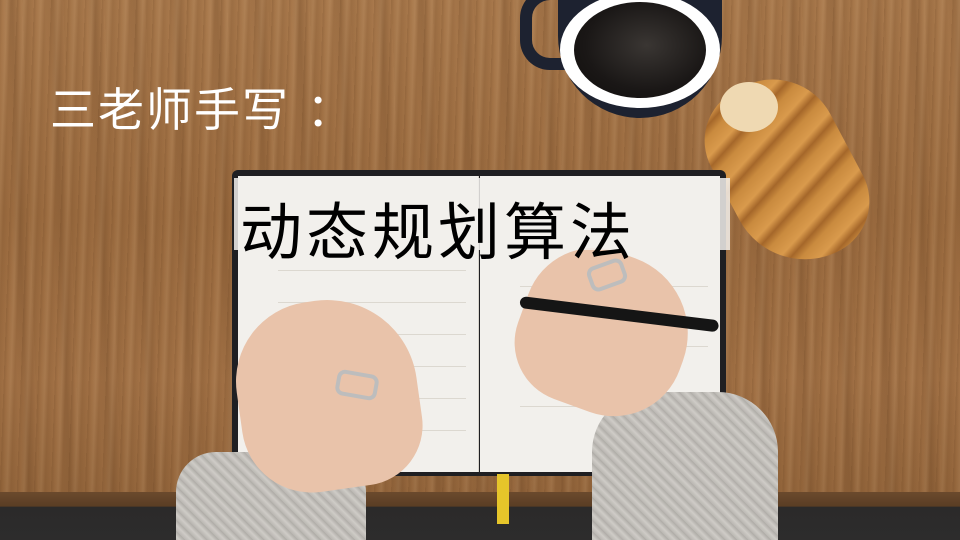  Describe the element at coordinates (640, 50) in the screenshot. I see `coffee` at that location.